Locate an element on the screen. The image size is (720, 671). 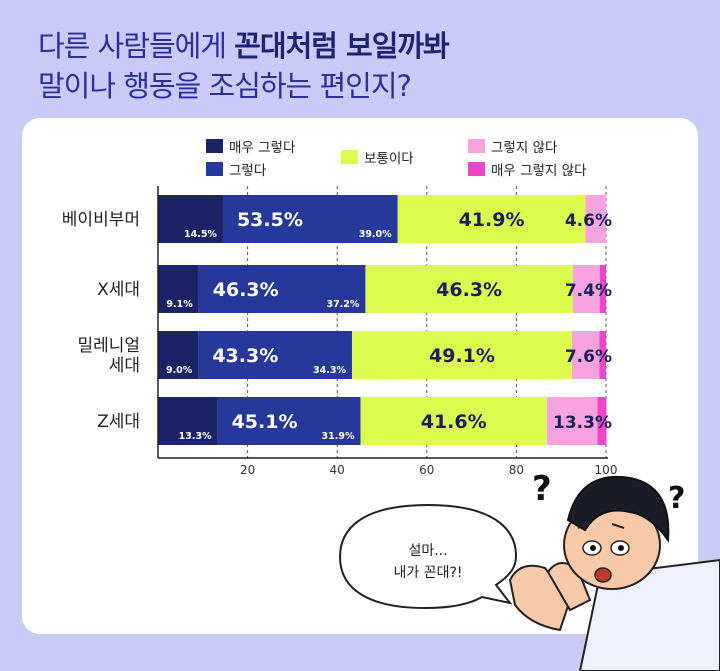
data-label-agree: 31.9% is located at coordinates (338, 436).